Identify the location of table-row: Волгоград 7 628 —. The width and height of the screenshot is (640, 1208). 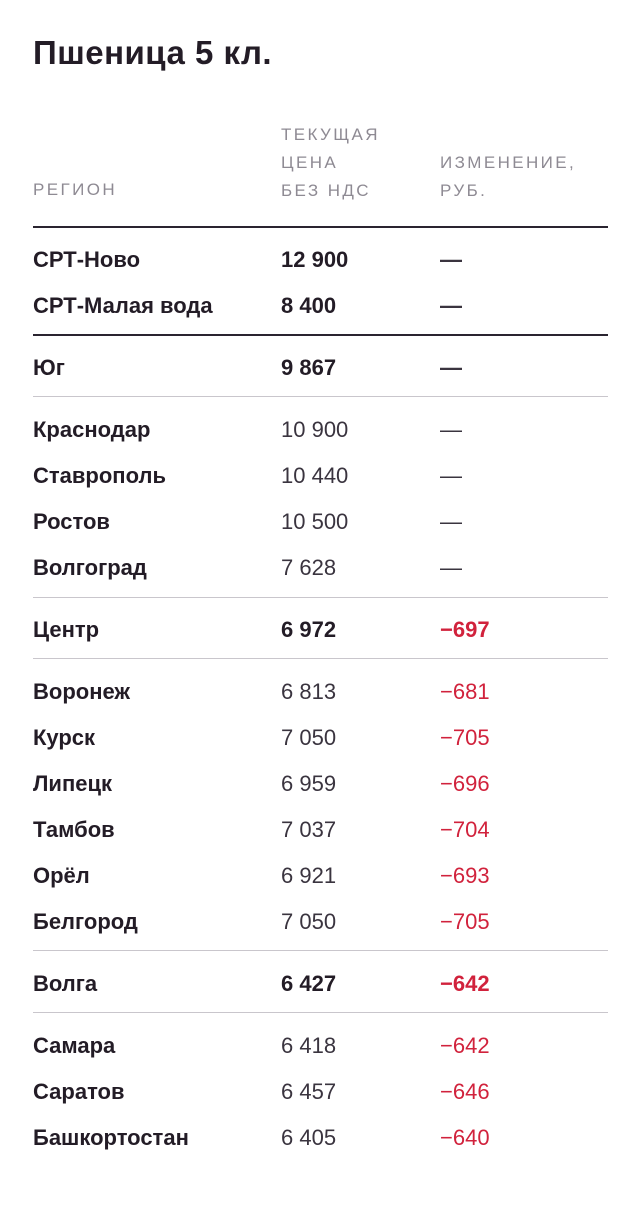
(320, 568).